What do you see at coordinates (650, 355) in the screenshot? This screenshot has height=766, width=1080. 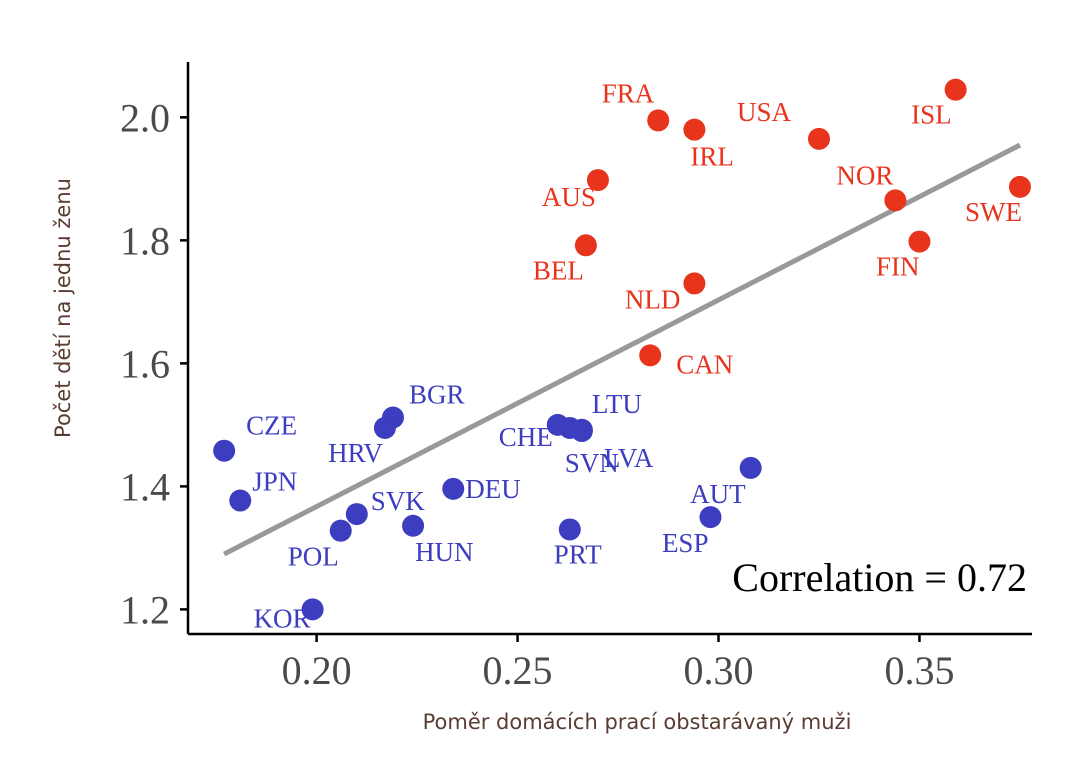 I see `data-point-can` at bounding box center [650, 355].